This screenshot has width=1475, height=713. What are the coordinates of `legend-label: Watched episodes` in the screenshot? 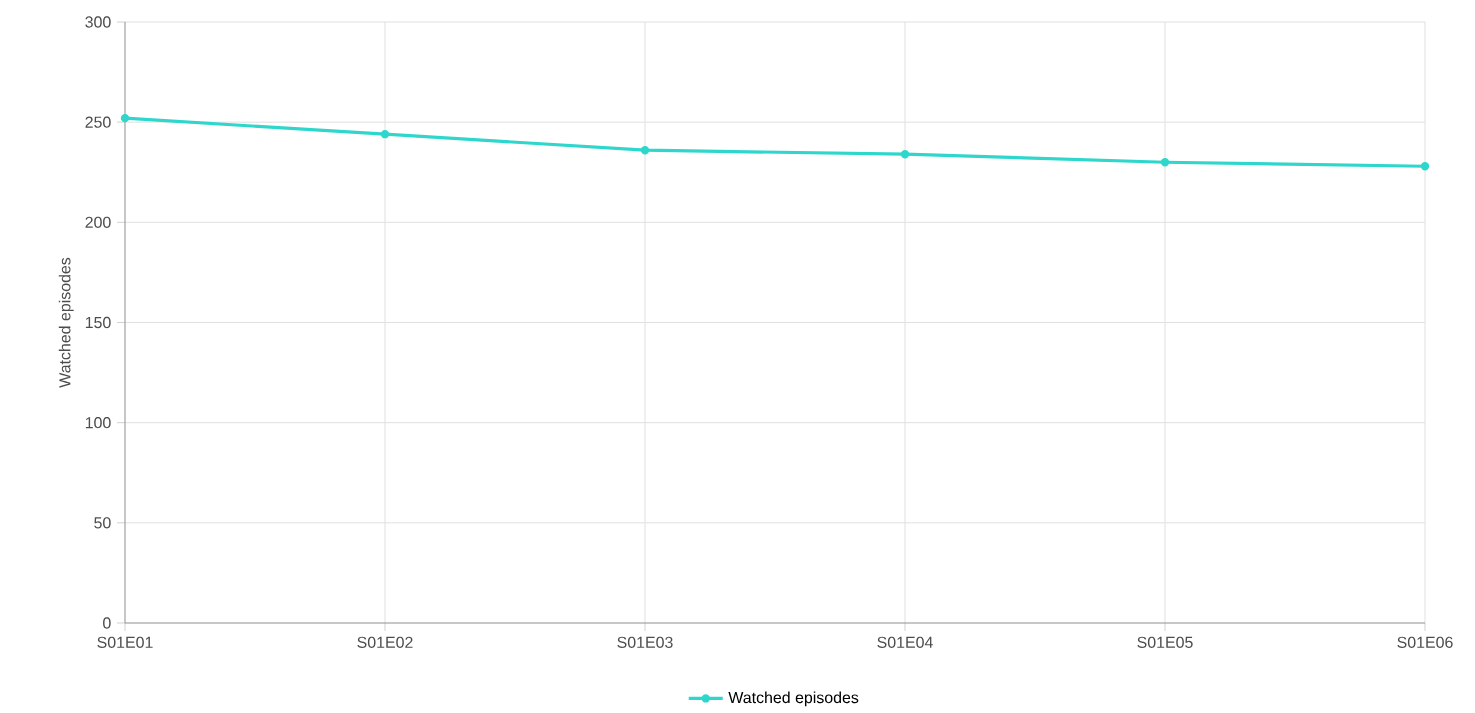 It's located at (793, 699).